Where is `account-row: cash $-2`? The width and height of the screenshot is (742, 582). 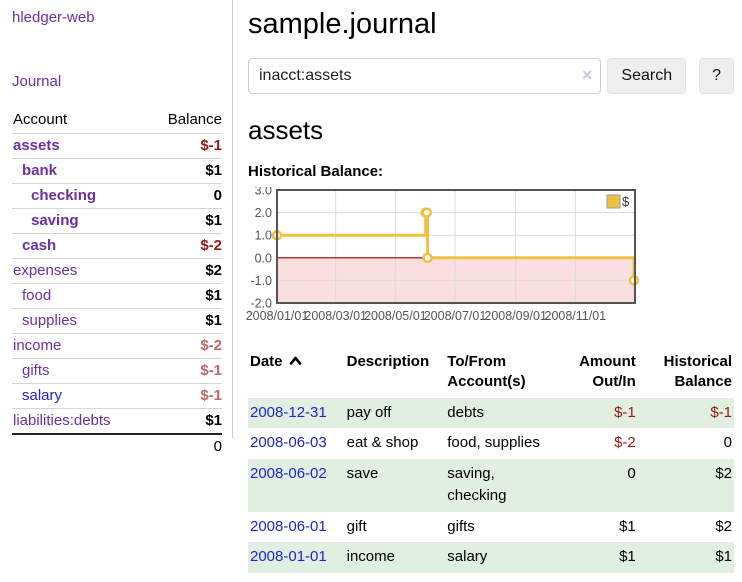 account-row: cash $-2 is located at coordinates (117, 246).